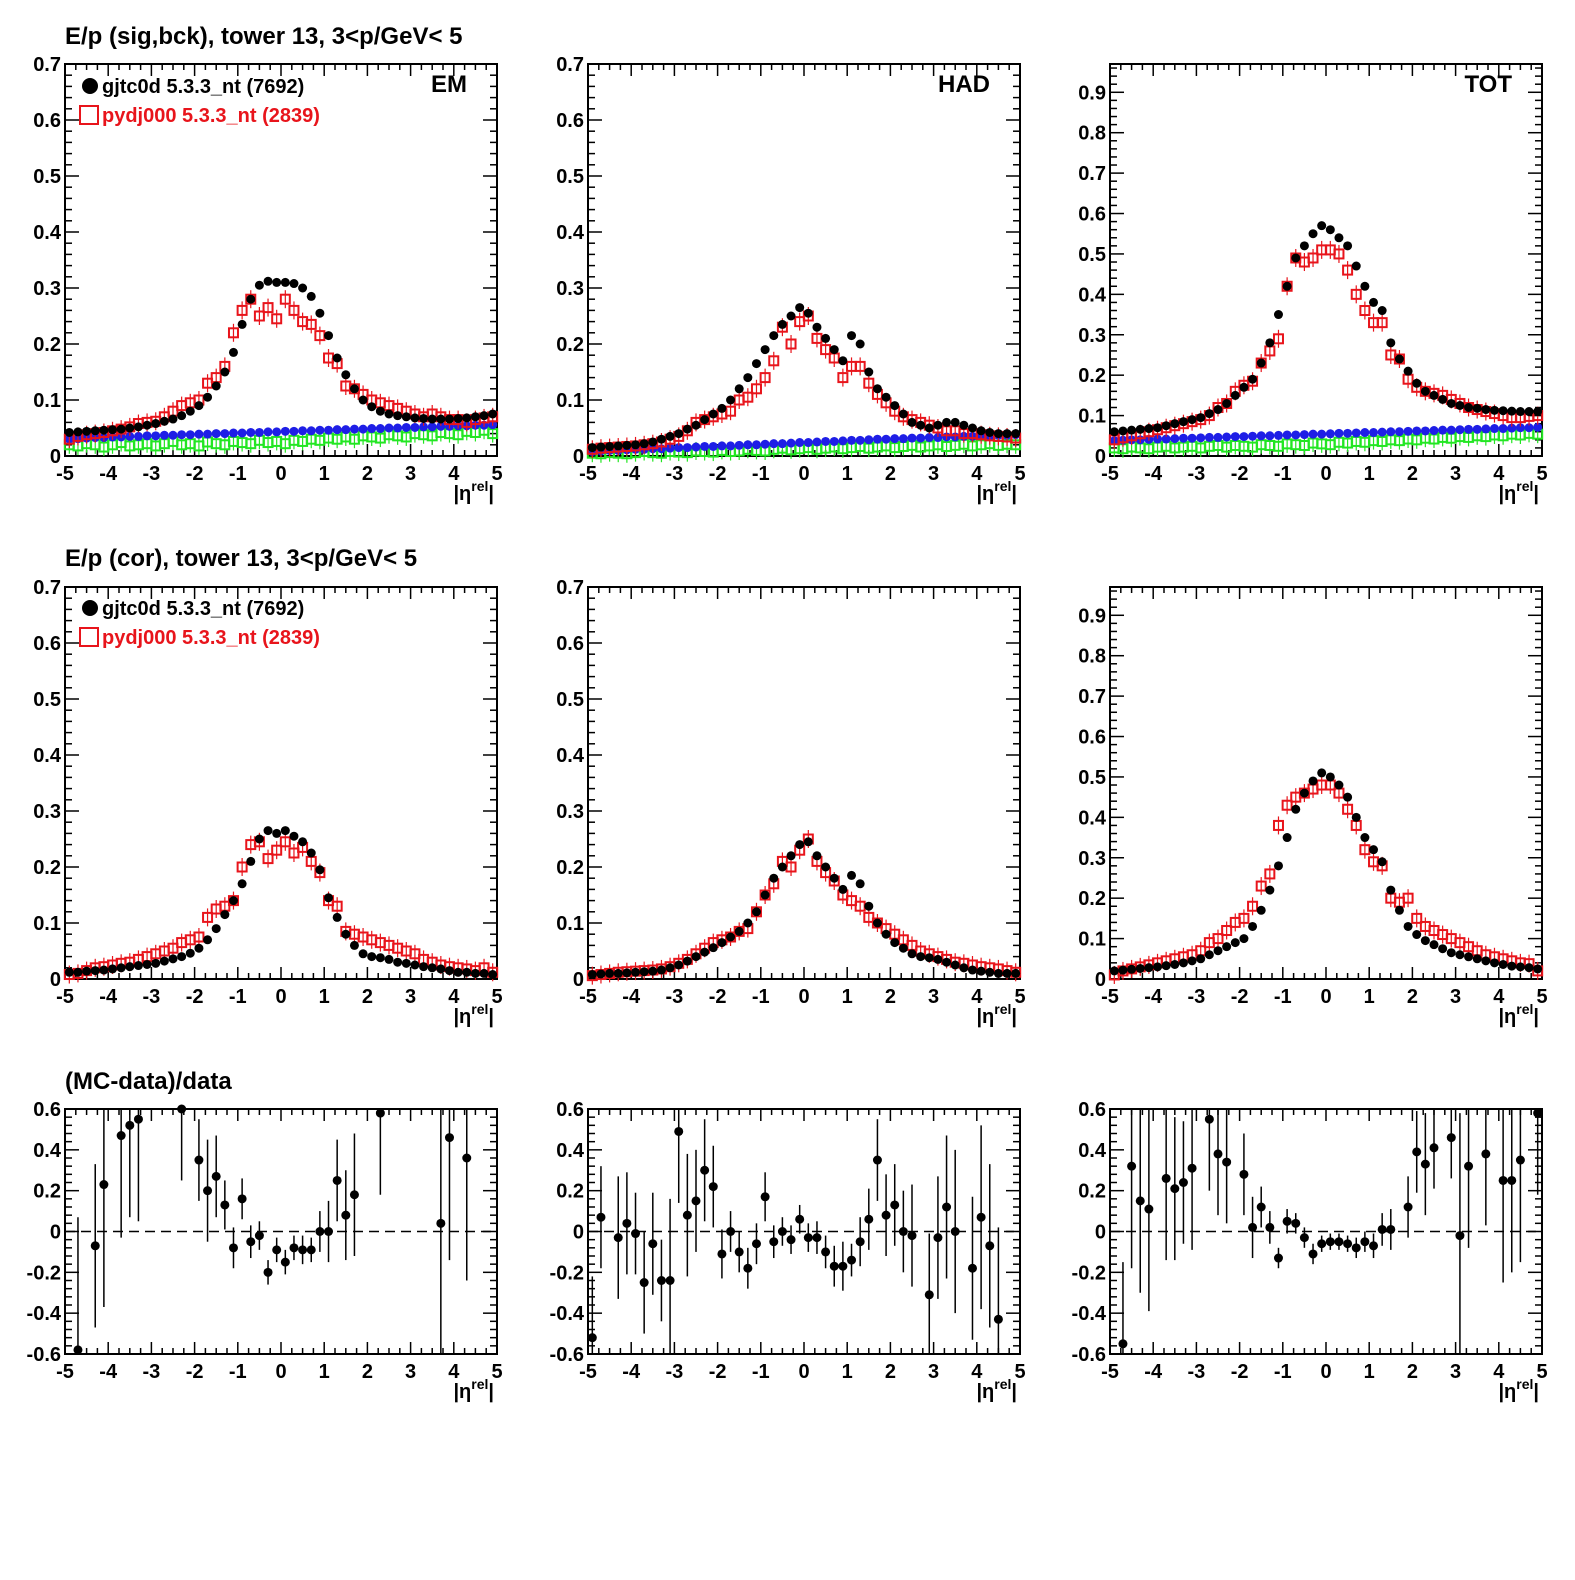  Describe the element at coordinates (89, 637) in the screenshot. I see `legend-mc-marker` at that location.